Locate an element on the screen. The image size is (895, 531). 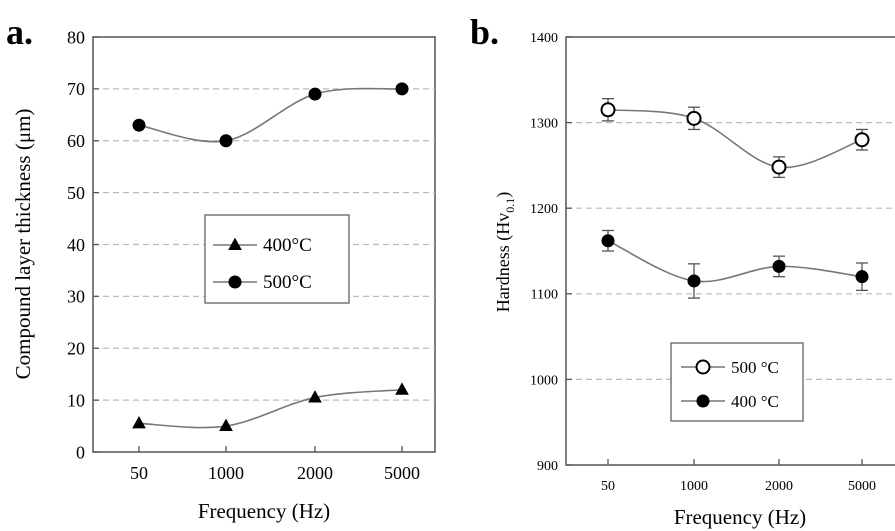
legend-label: 400 °C is located at coordinates (755, 401).